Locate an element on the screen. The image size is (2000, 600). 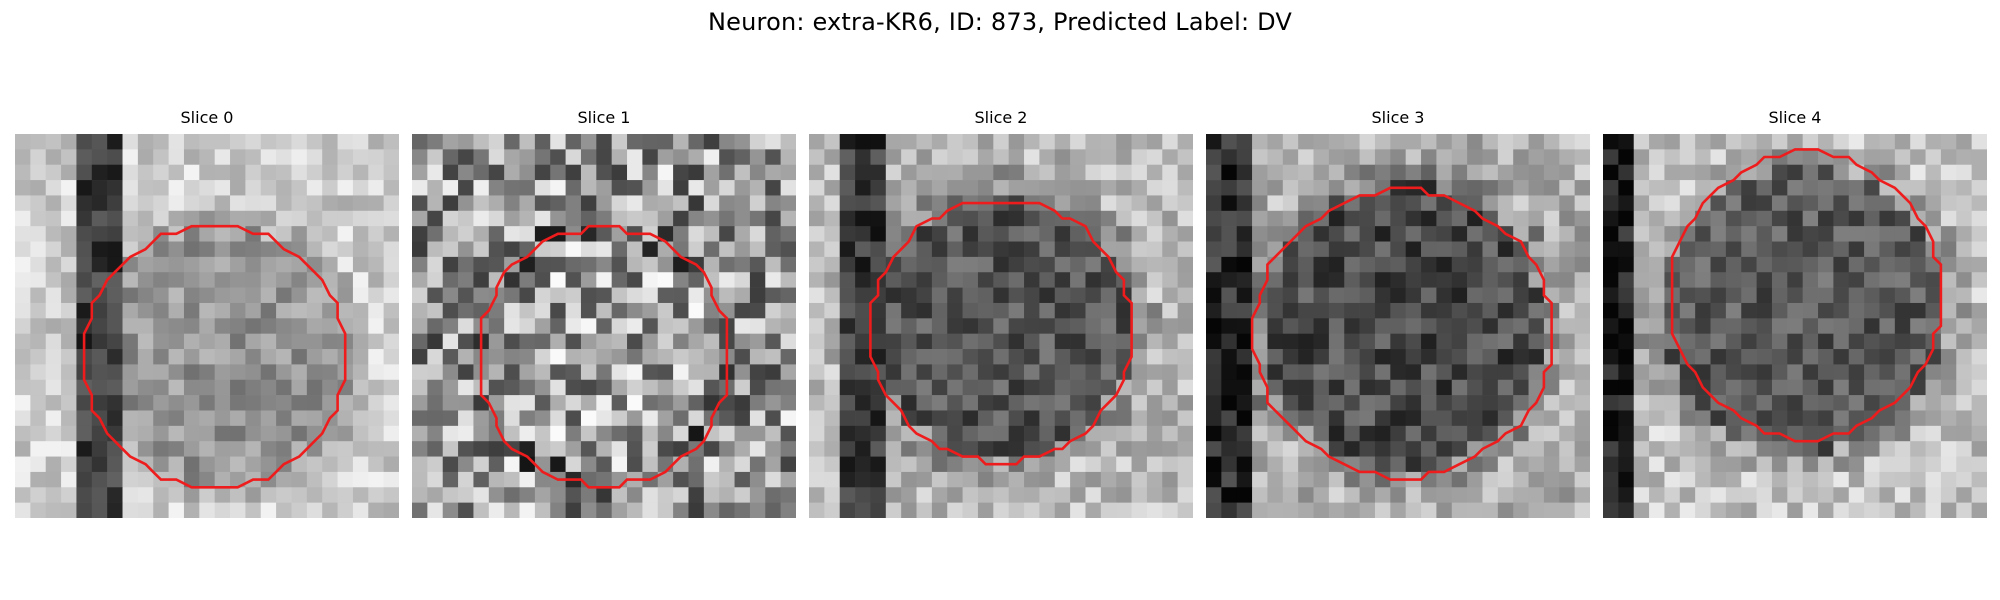
slice-panel-1: Slice 1 is located at coordinates (604, 313).